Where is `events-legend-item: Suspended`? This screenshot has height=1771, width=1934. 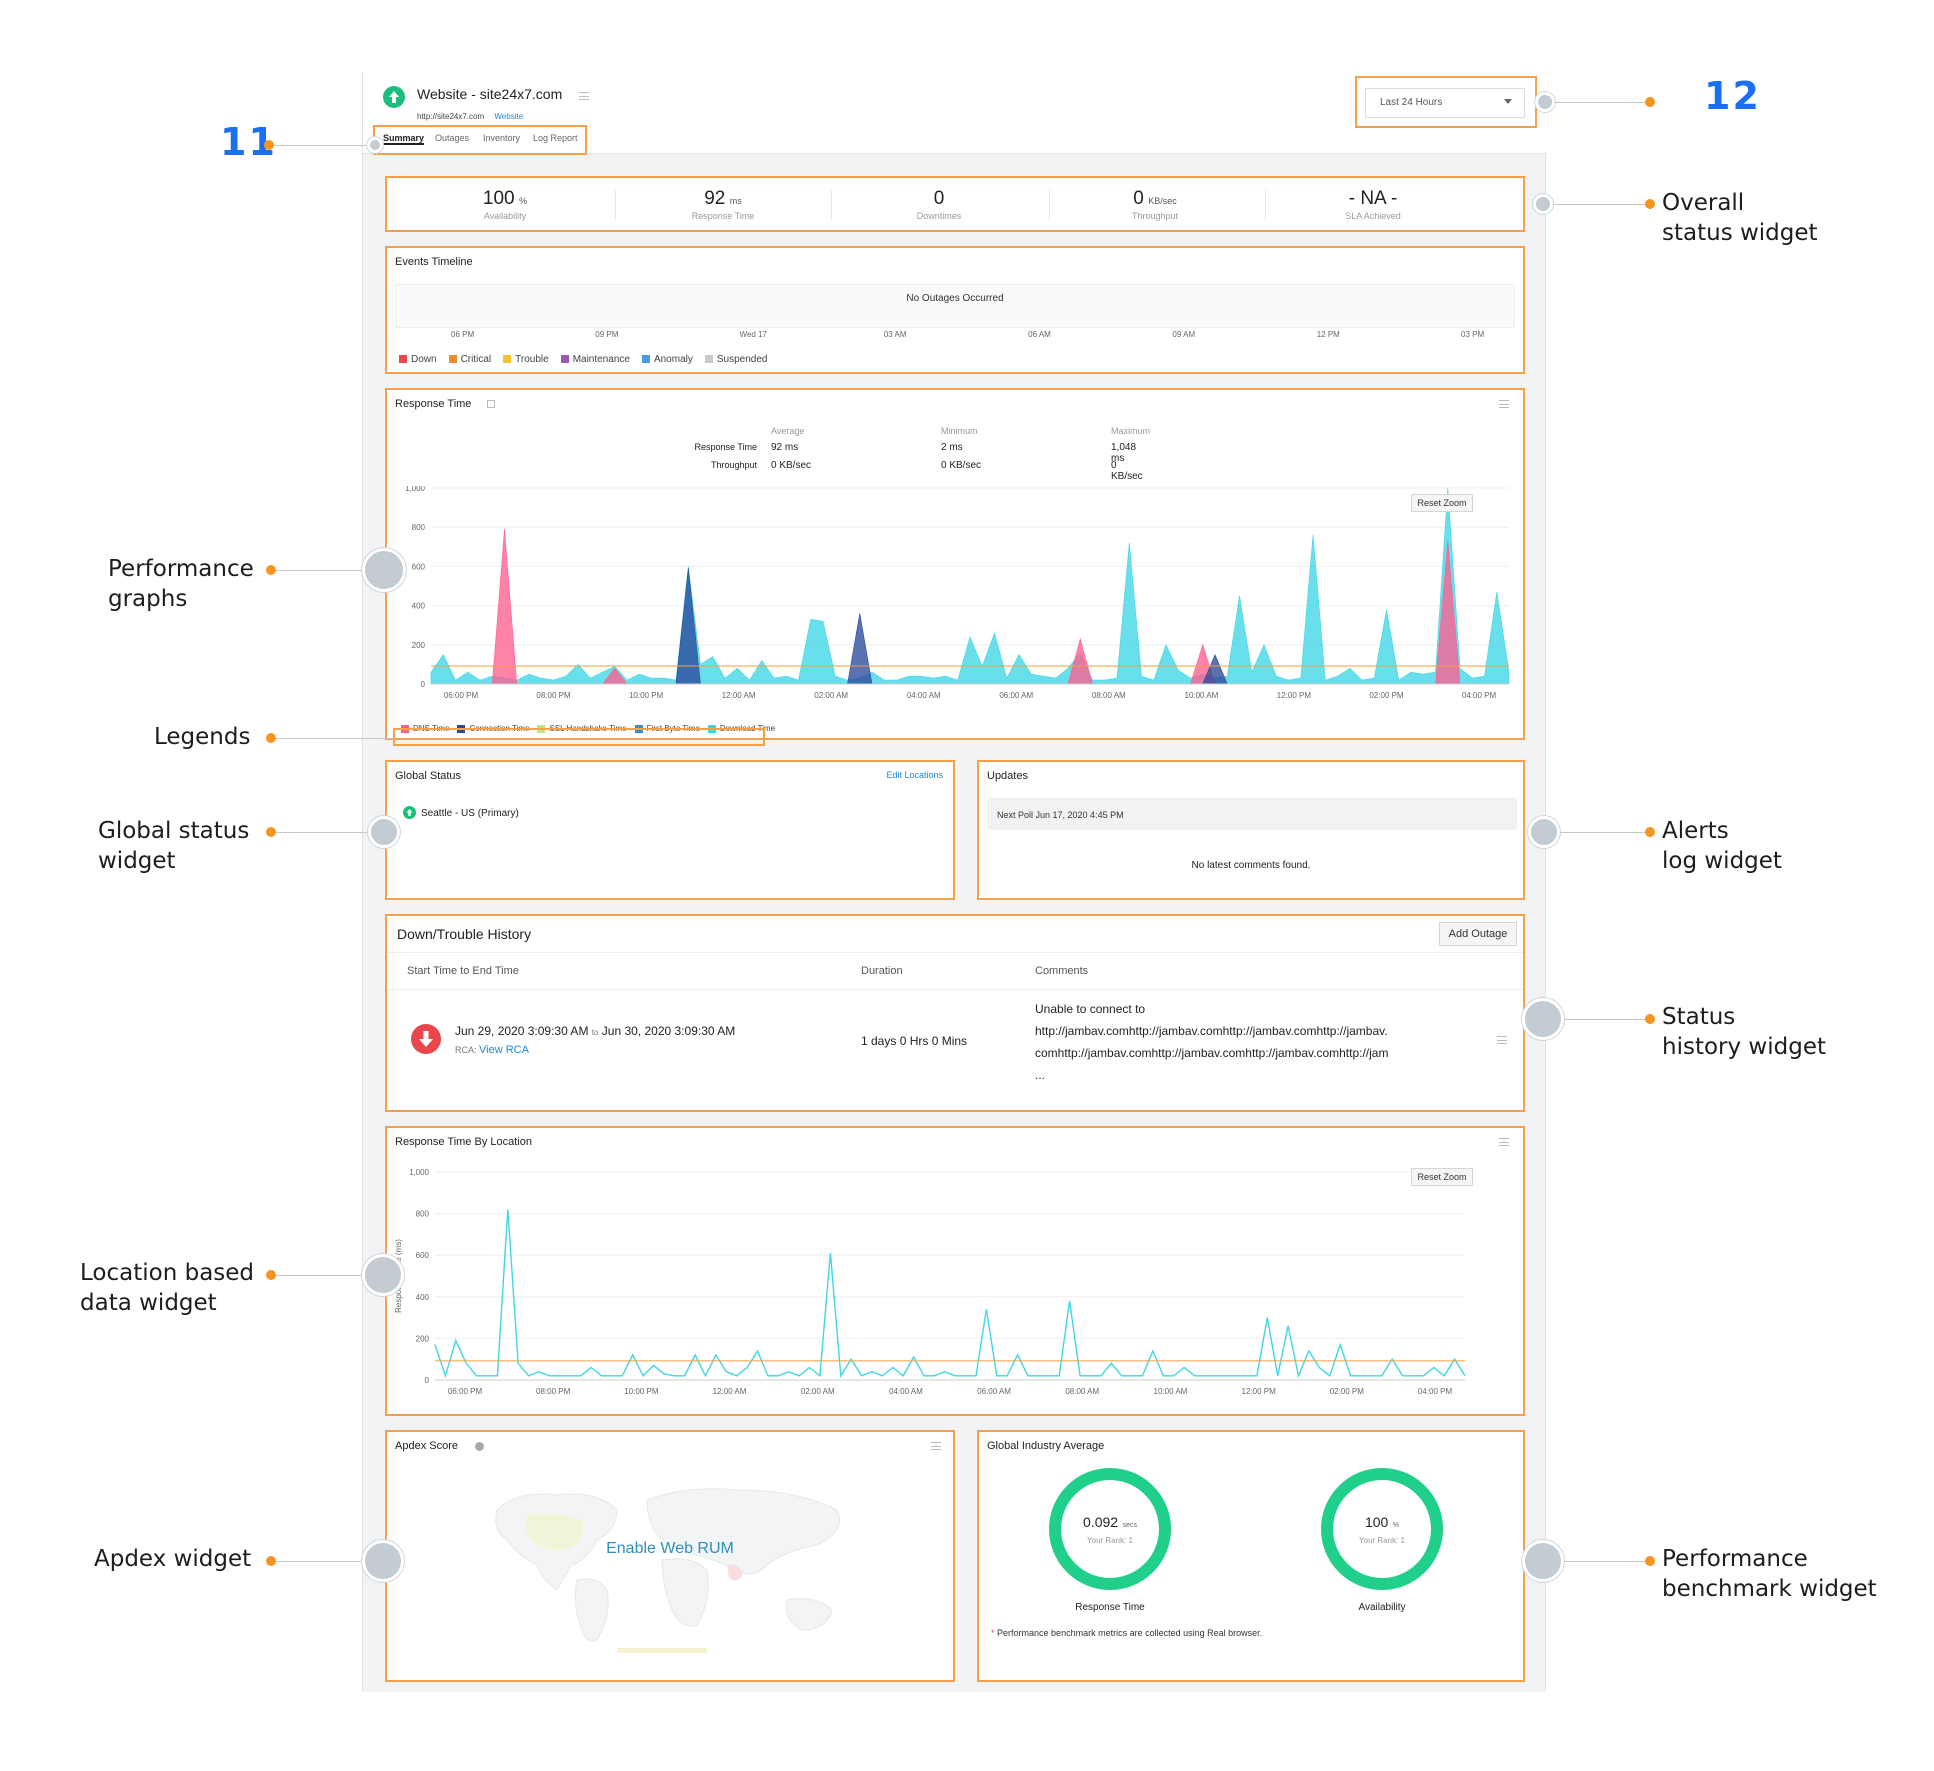 events-legend-item: Suspended is located at coordinates (735, 359).